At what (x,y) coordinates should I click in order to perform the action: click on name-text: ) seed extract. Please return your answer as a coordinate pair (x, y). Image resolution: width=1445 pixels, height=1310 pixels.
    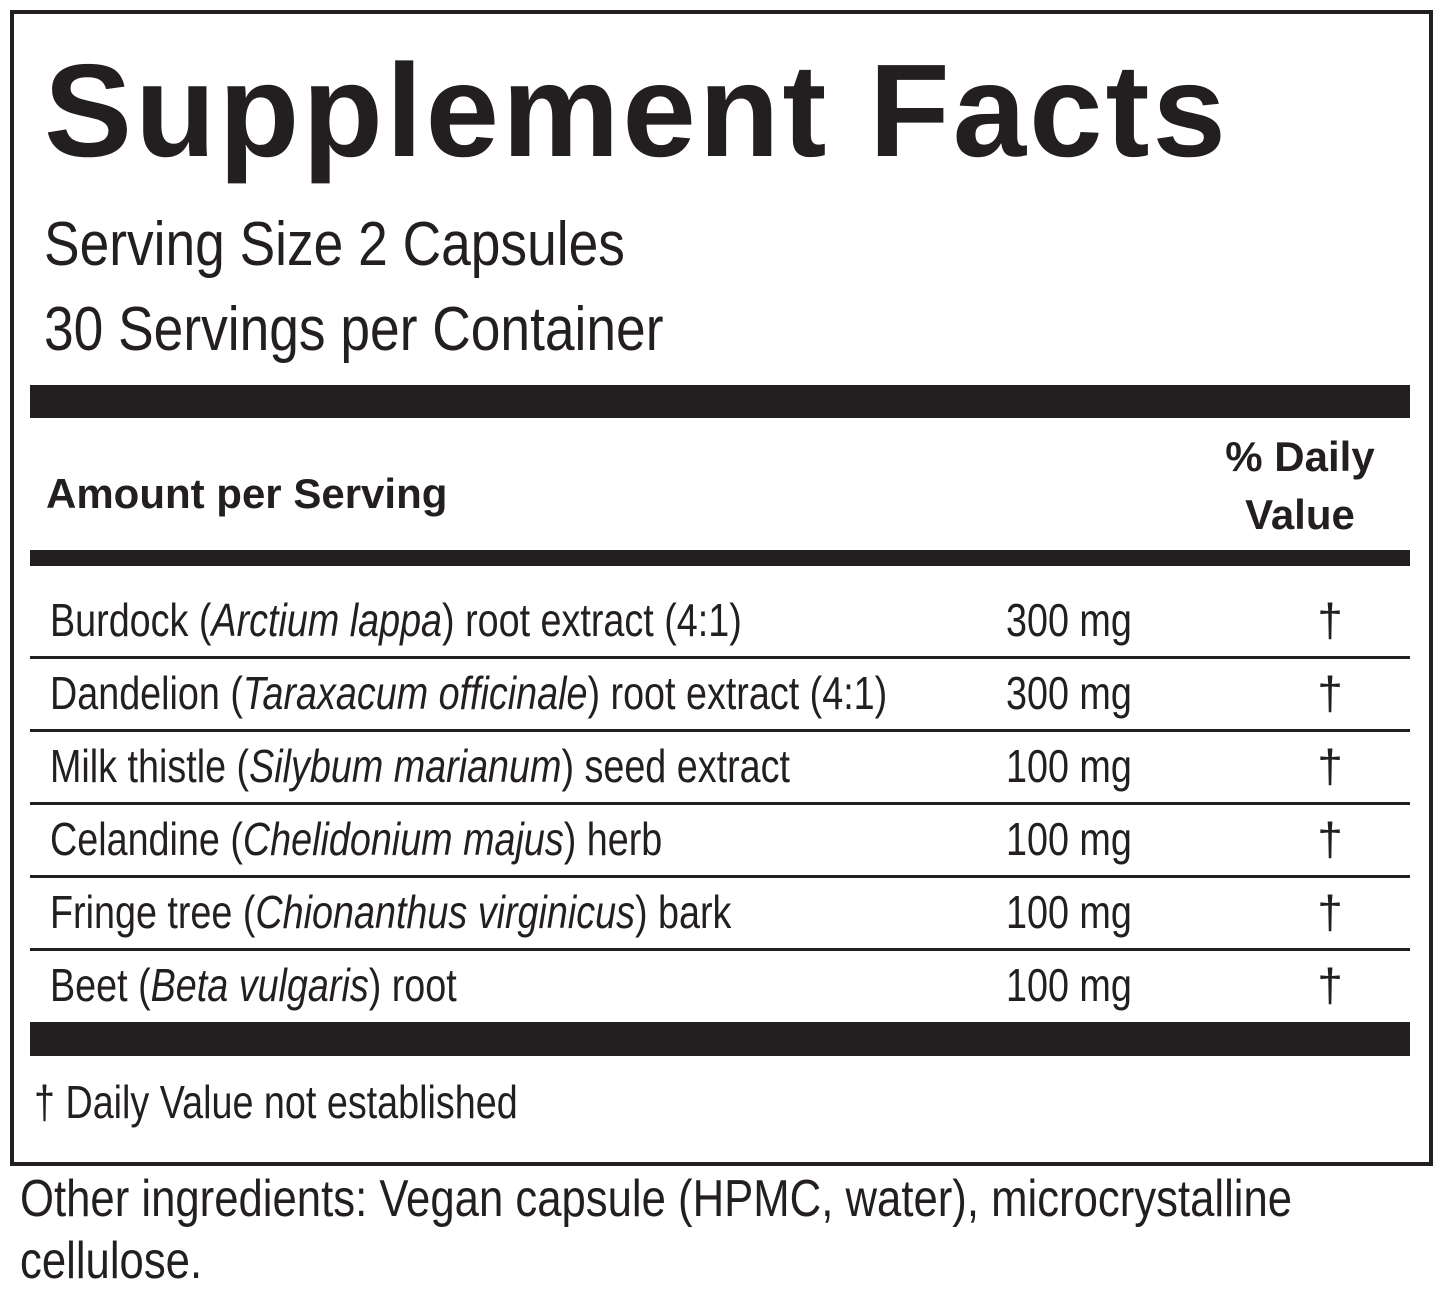
    Looking at the image, I should click on (675, 766).